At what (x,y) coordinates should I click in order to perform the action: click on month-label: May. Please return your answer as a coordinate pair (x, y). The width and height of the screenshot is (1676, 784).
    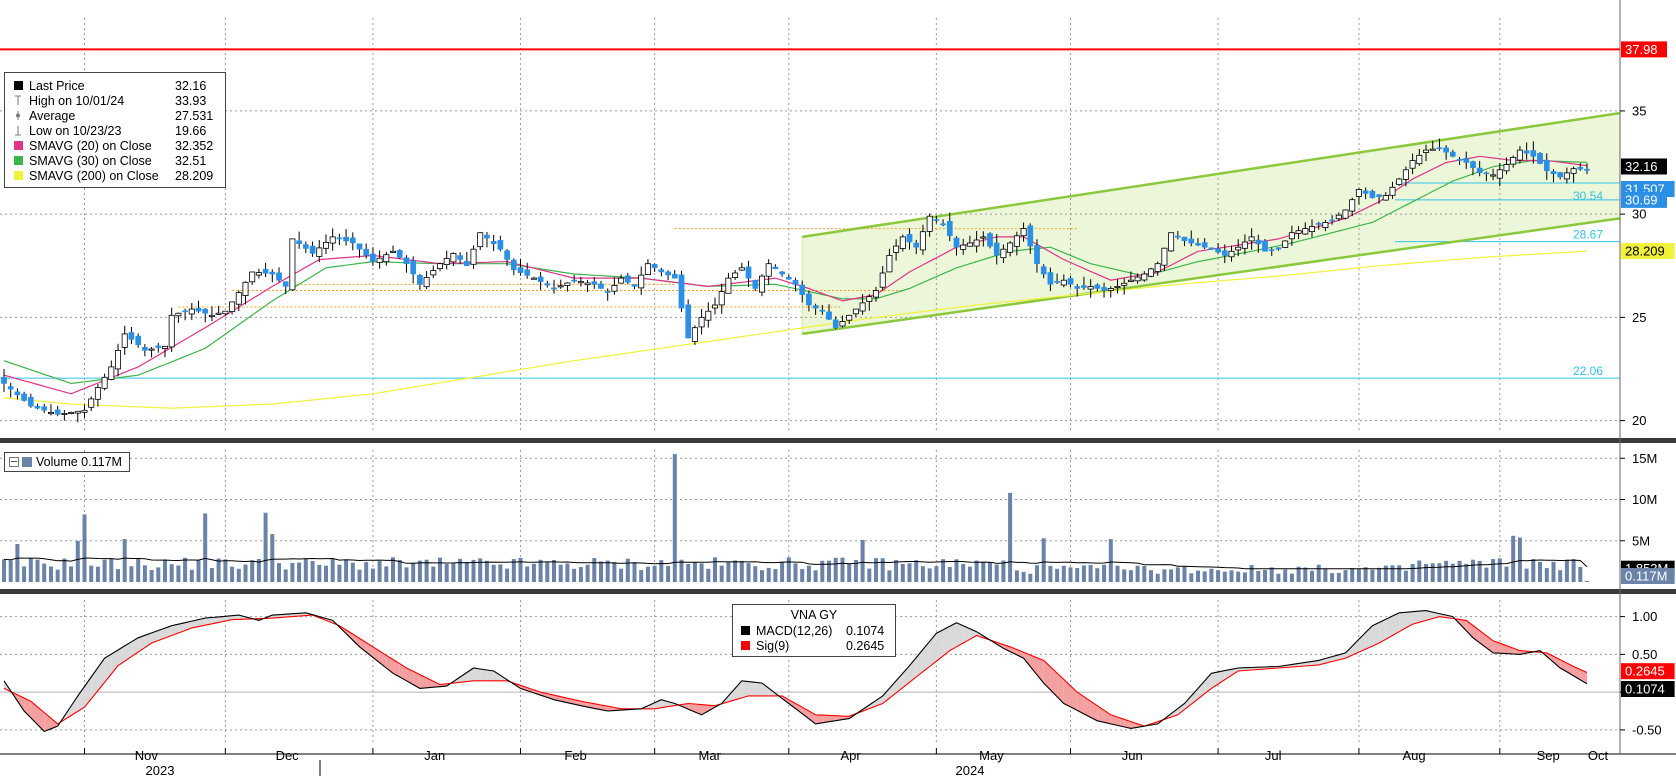
    Looking at the image, I should click on (991, 755).